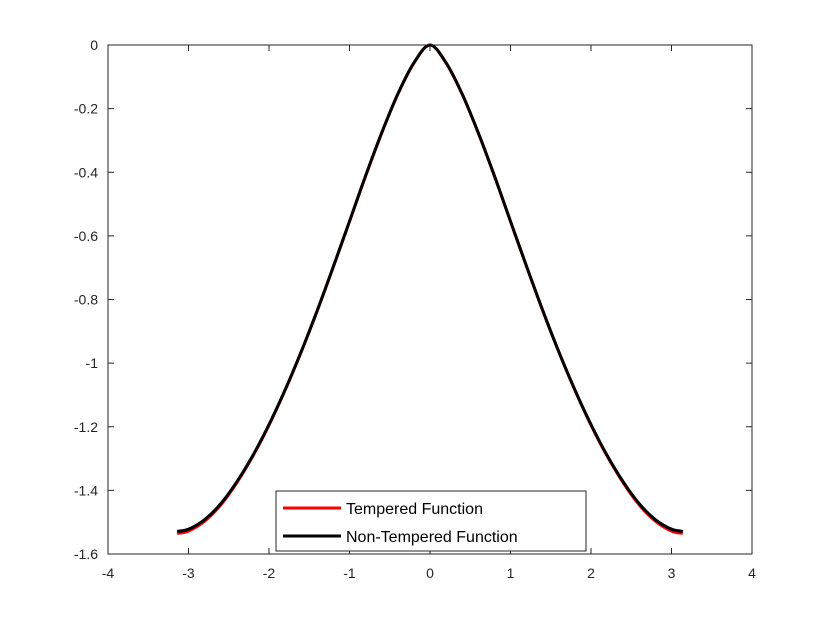  What do you see at coordinates (86, 427) in the screenshot?
I see `y-tick-label: -1.2` at bounding box center [86, 427].